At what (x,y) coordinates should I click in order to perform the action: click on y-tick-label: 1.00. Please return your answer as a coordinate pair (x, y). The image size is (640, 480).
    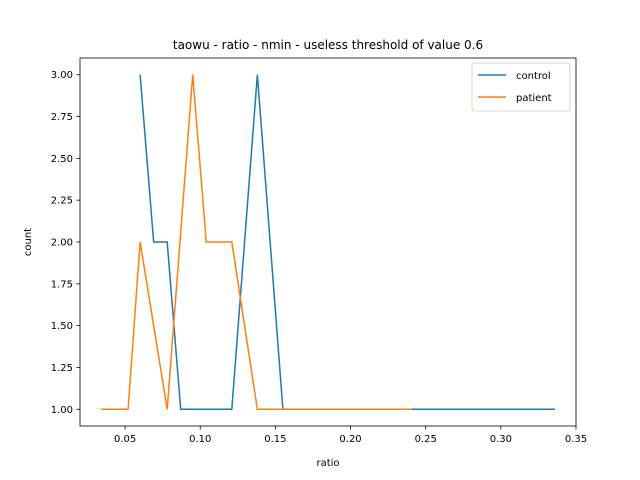
    Looking at the image, I should click on (62, 410).